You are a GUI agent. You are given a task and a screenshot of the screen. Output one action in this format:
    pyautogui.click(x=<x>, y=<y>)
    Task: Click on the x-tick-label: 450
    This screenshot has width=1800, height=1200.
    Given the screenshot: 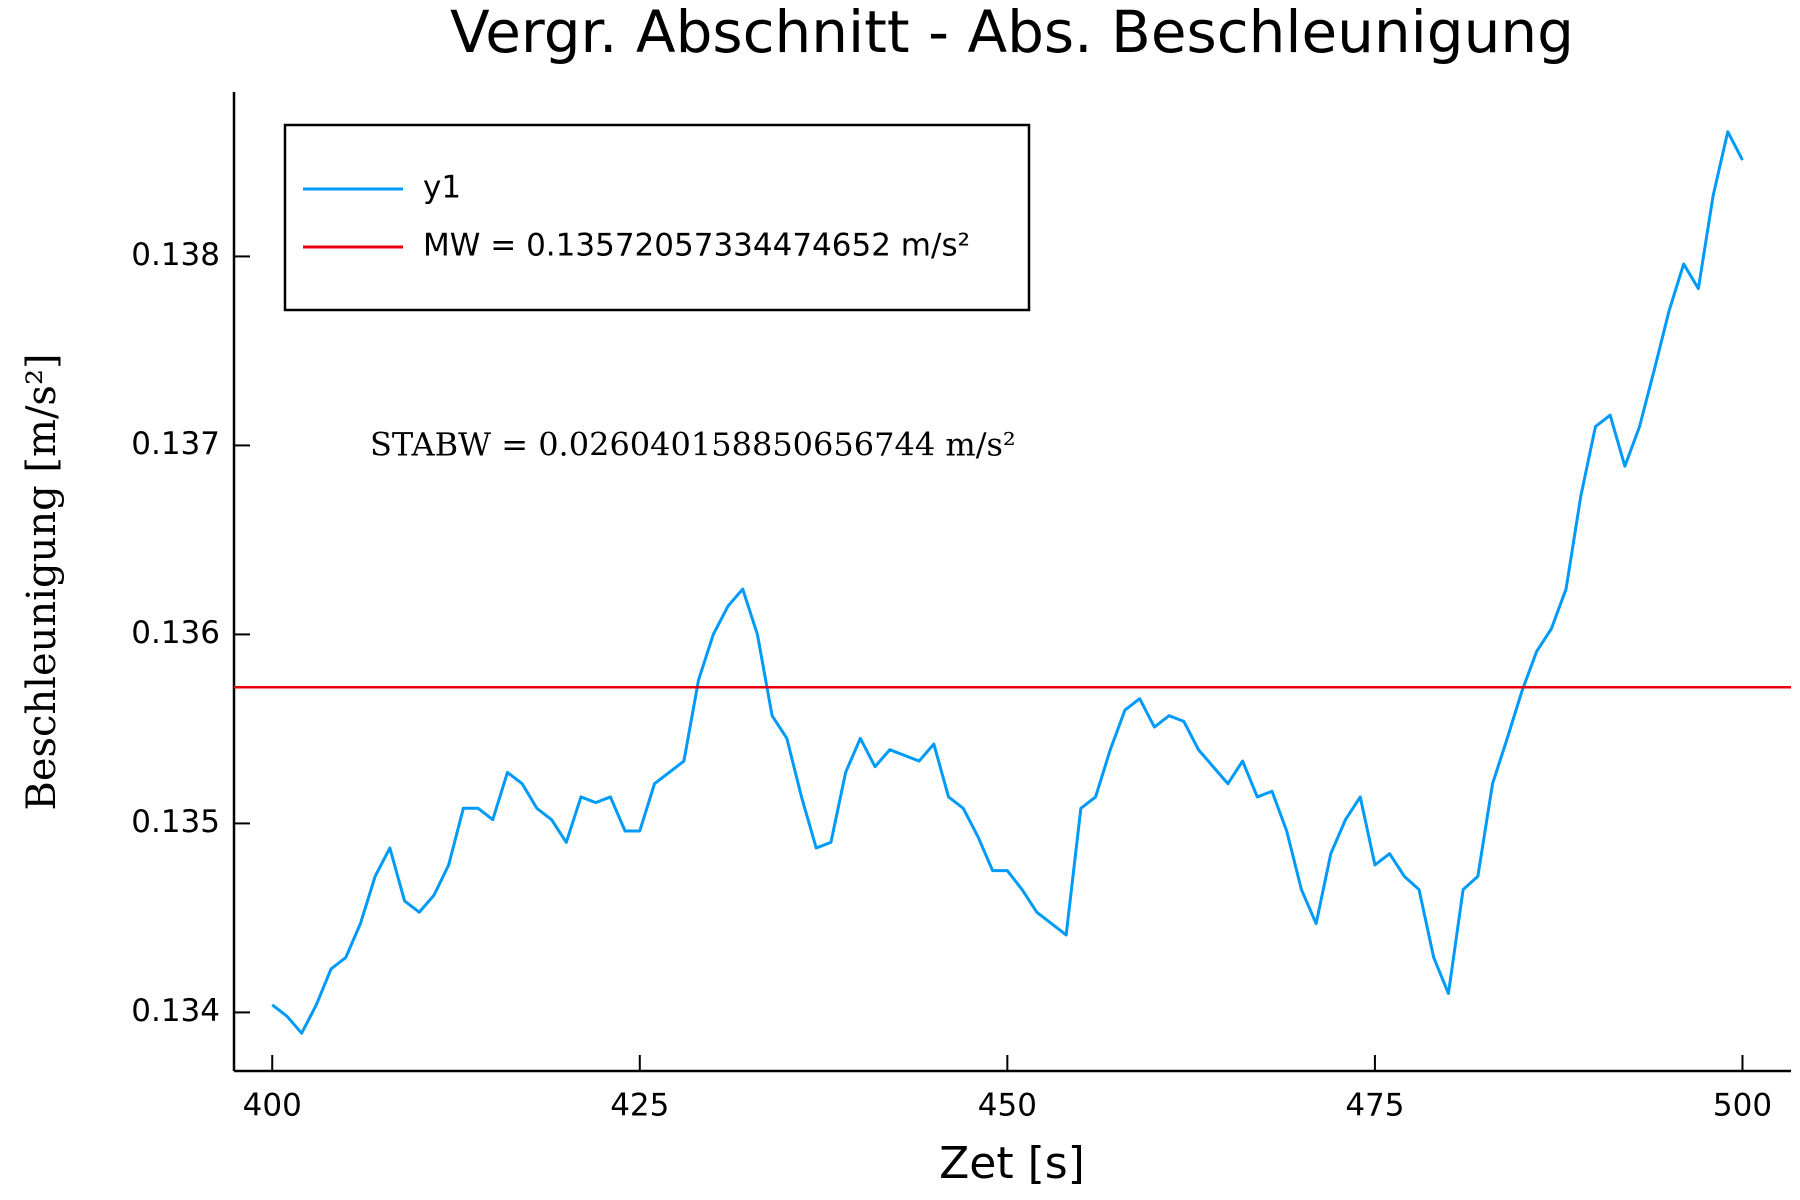 What is the action you would take?
    pyautogui.click(x=1007, y=1106)
    